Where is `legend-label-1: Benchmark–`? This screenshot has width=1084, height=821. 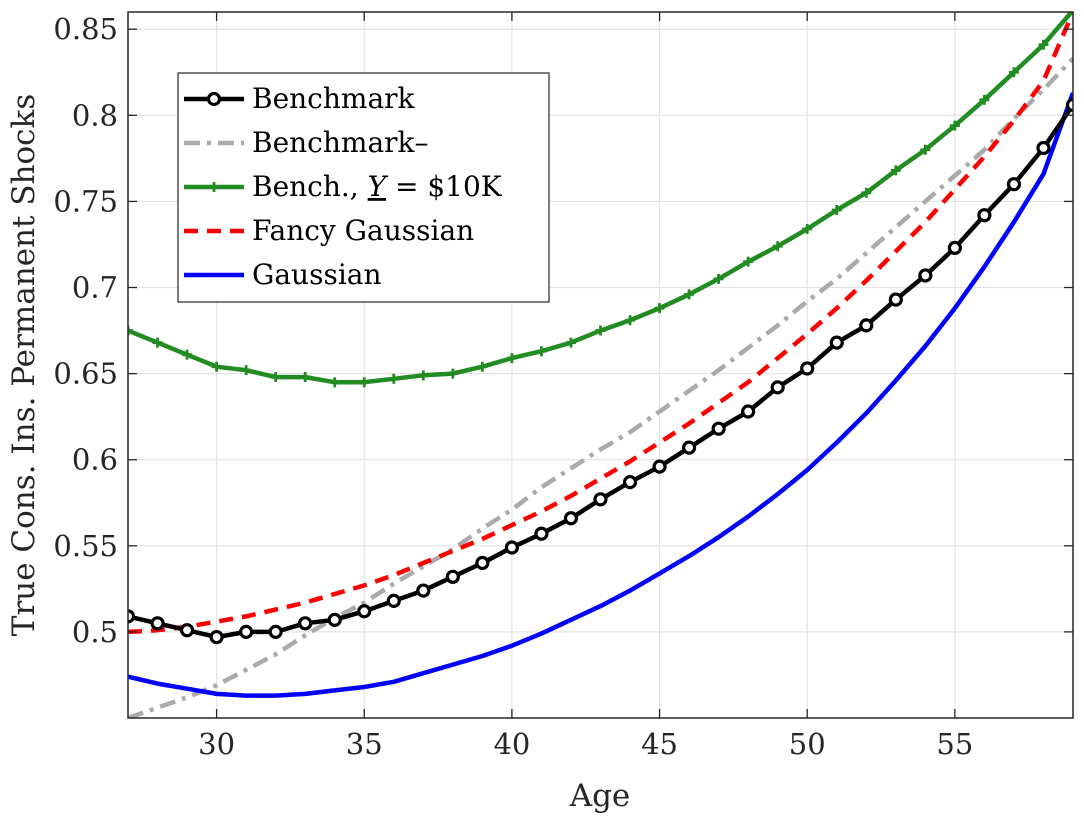
legend-label-1: Benchmark– is located at coordinates (340, 142).